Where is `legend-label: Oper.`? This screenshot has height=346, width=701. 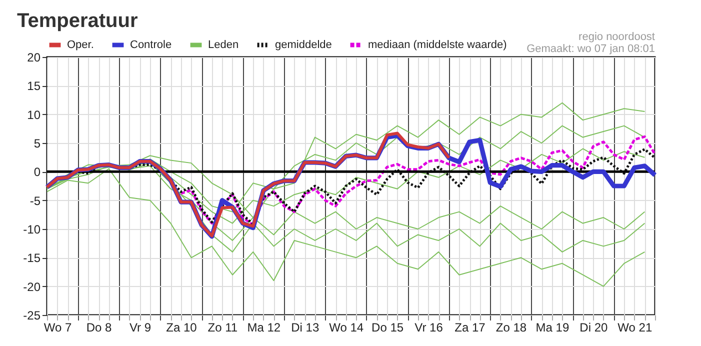
legend-label: Oper. is located at coordinates (80, 45).